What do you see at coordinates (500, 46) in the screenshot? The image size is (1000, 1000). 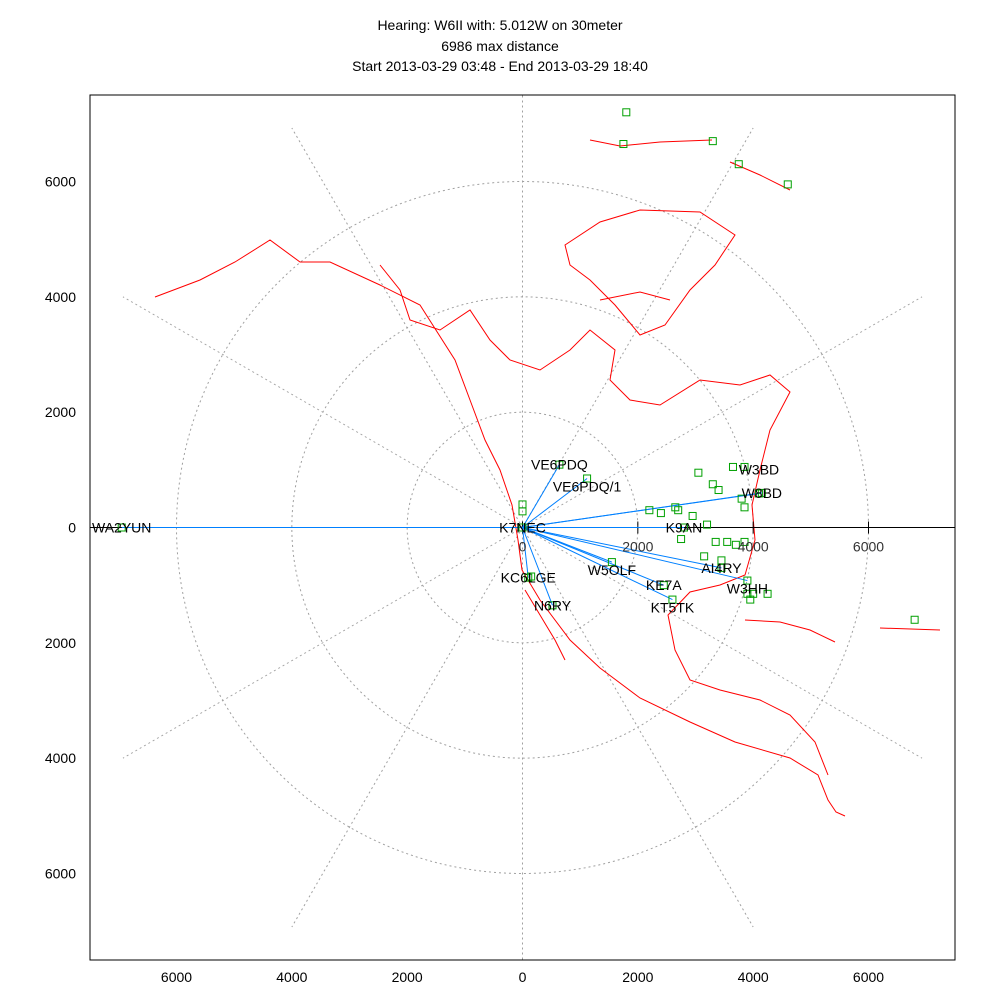 I see `chart-title-line-2: 6986 max distance` at bounding box center [500, 46].